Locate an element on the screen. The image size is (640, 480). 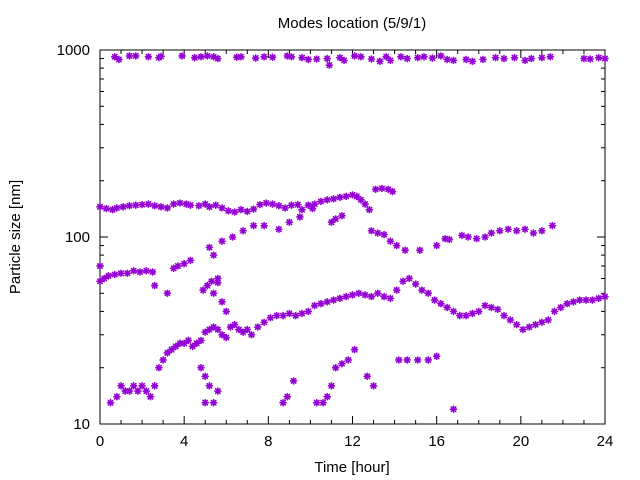
y-tick-label: 100 is located at coordinates (77, 237).